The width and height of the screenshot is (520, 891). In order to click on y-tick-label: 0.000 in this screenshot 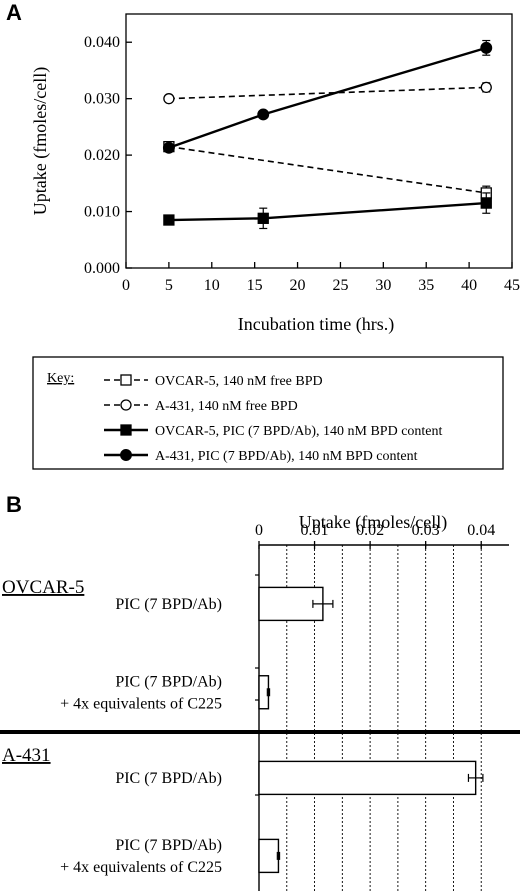, I will do `click(102, 268)`.